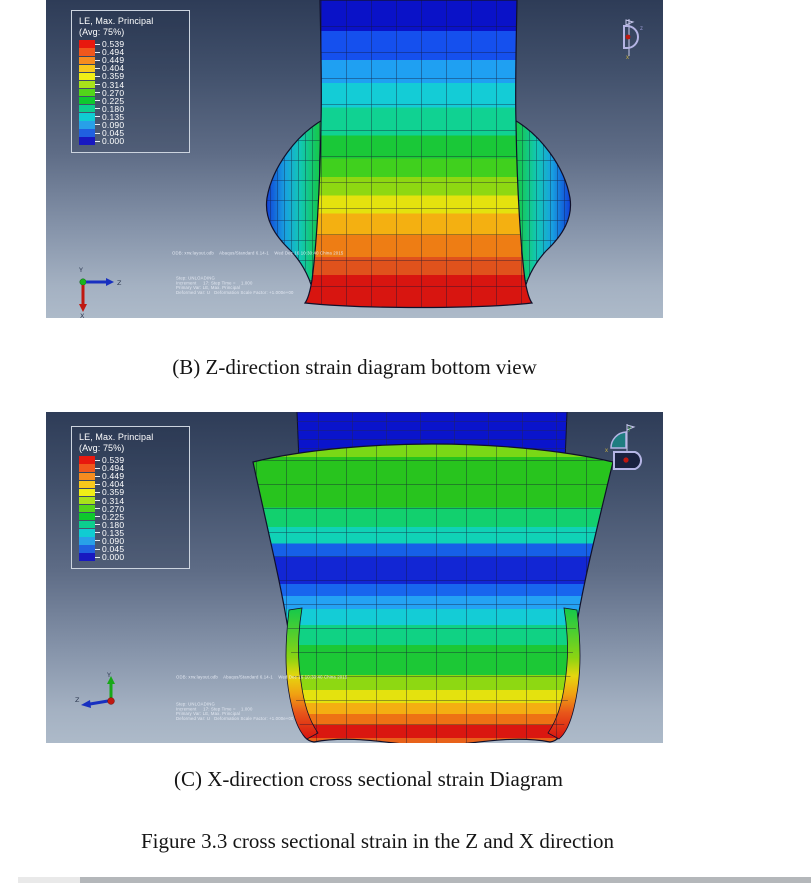 The width and height of the screenshot is (811, 883). I want to click on legend-value: 0.135, so click(113, 532).